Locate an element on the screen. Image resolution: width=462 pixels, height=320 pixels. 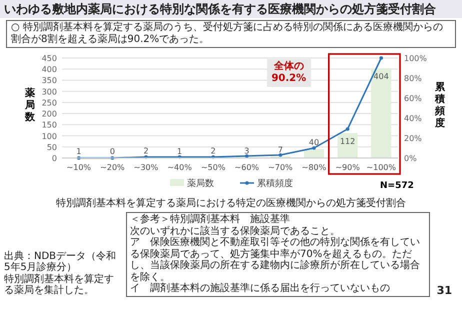
chart-title: いわゆる敷地内薬局における特別な関係を有する医療機関からの処方箋受付割合 is located at coordinates (231, 9).